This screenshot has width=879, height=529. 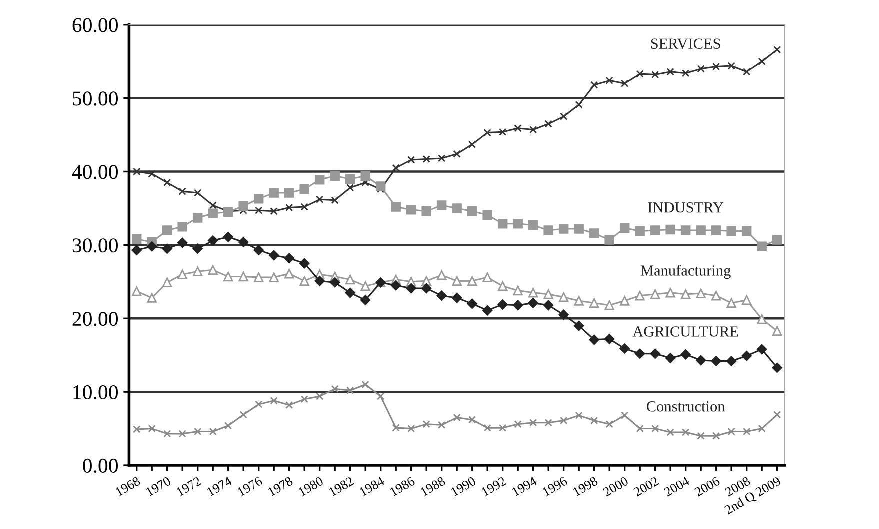 I want to click on x-tick-label: 1982, so click(x=341, y=486).